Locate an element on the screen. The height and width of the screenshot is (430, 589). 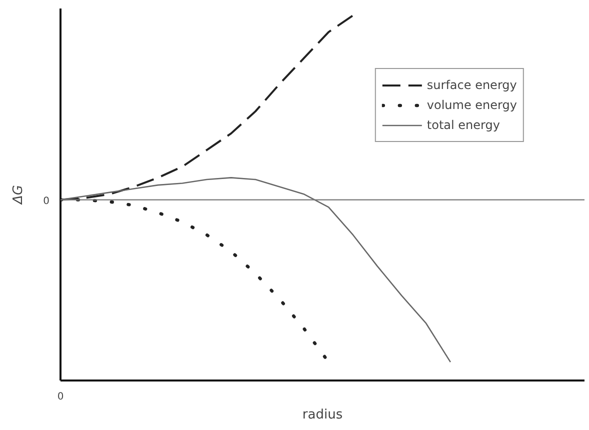
text: 0 is located at coordinates (60, 397).